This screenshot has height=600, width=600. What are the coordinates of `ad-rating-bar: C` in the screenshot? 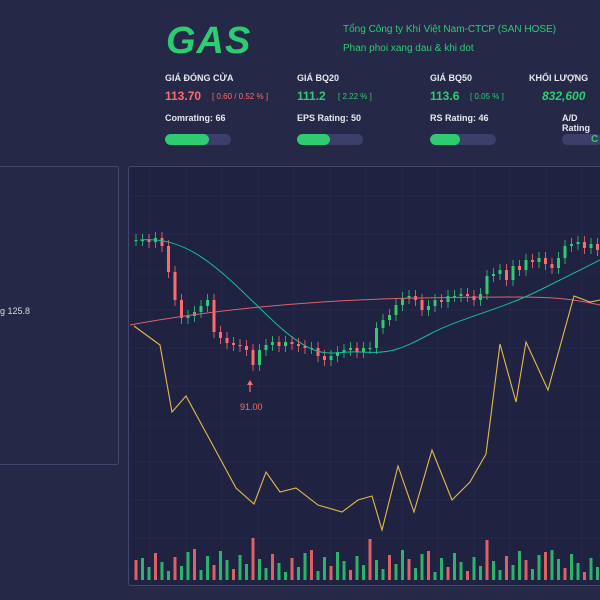 It's located at (581, 139).